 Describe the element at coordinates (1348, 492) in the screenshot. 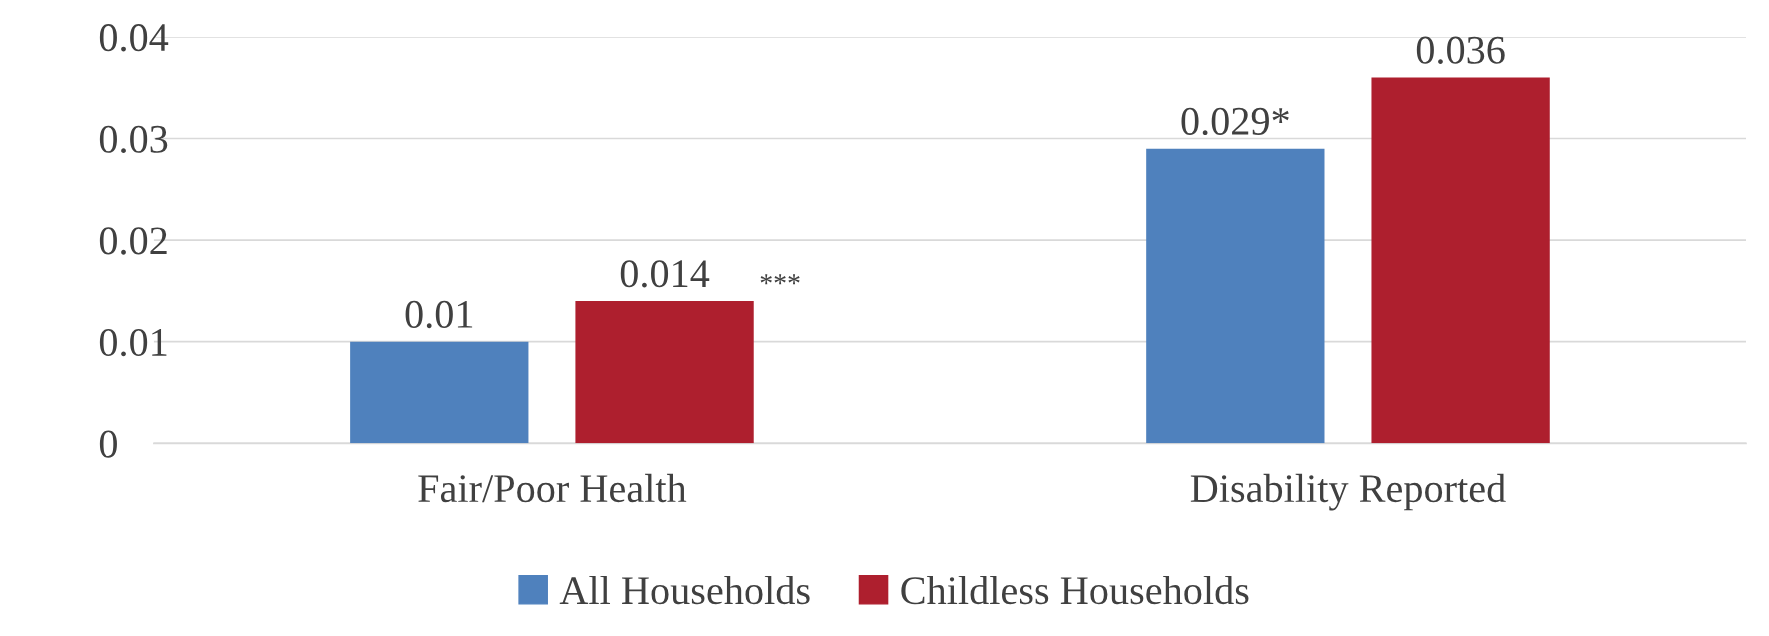

I see `x-tick-label: Disability Reported` at that location.